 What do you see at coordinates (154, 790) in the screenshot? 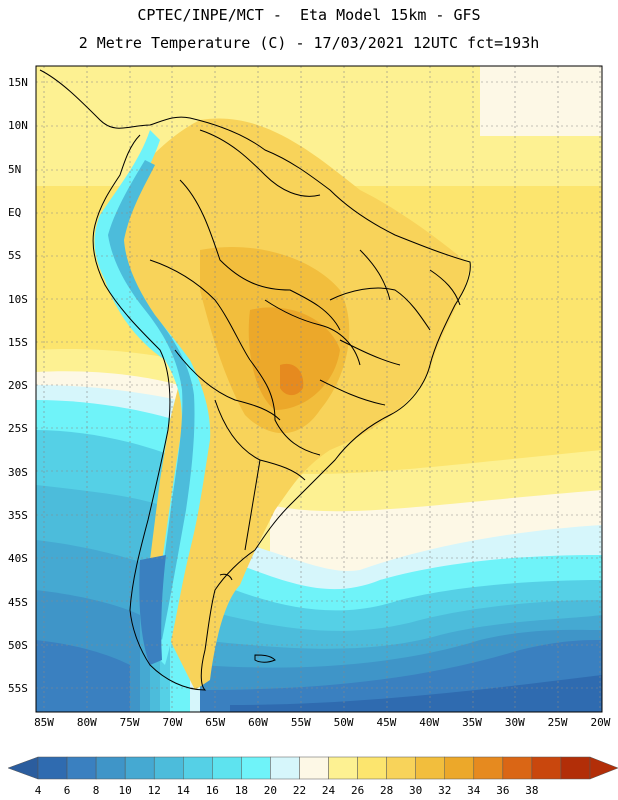
I see `colorbar-tick-label: 12` at bounding box center [154, 790].